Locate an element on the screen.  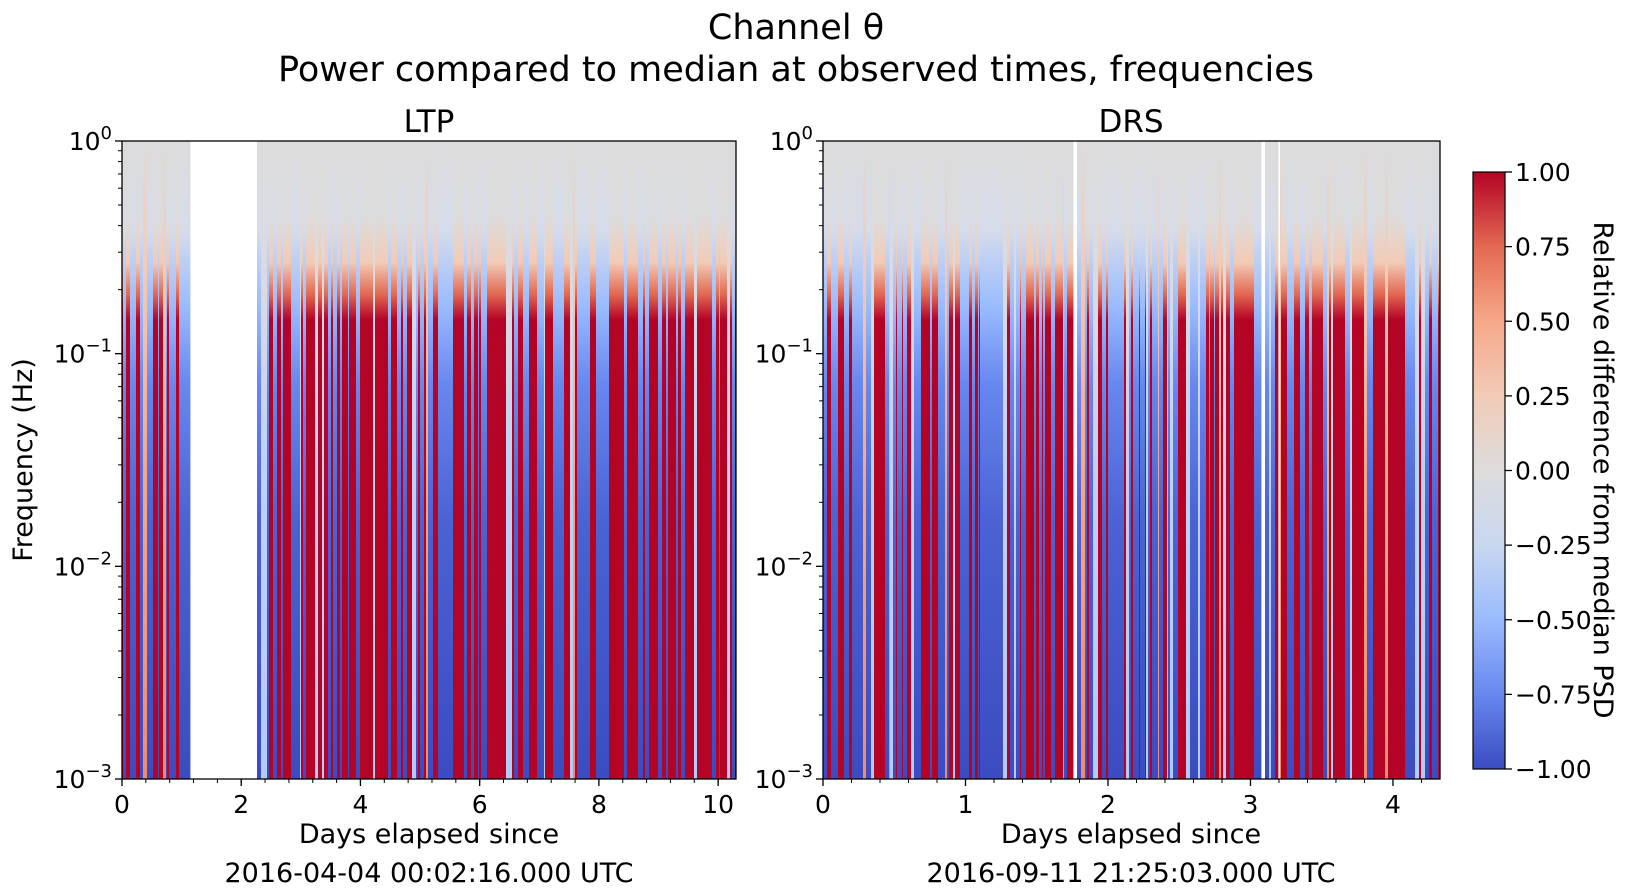
x-tick-label: 3 is located at coordinates (1251, 804).